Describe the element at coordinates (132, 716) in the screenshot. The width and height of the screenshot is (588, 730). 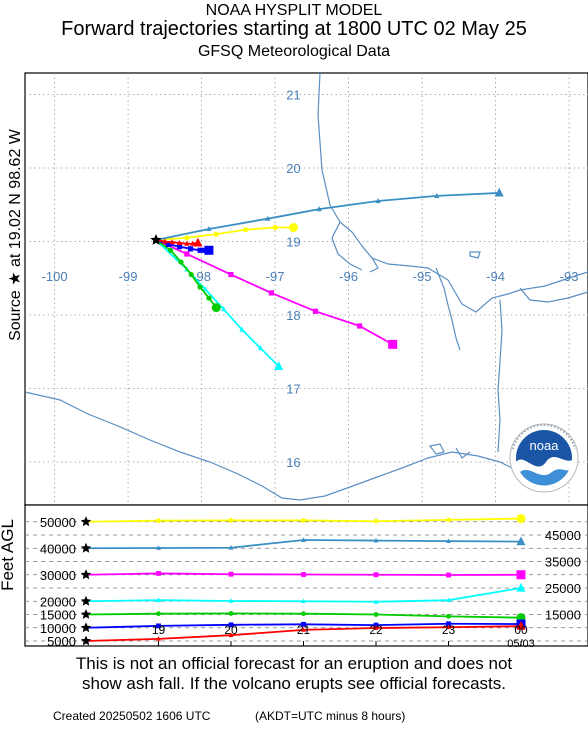
I see `created-timestamp: Created 20250502 1606 UTC` at that location.